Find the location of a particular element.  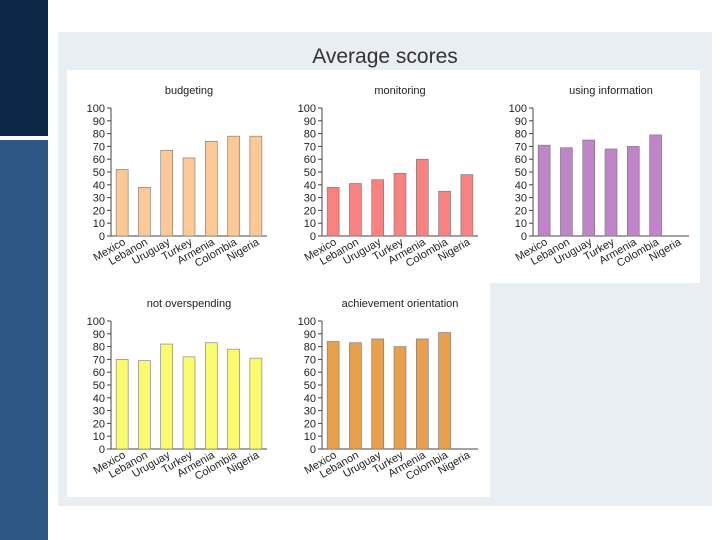

chart-title: budgeting is located at coordinates (189, 91).